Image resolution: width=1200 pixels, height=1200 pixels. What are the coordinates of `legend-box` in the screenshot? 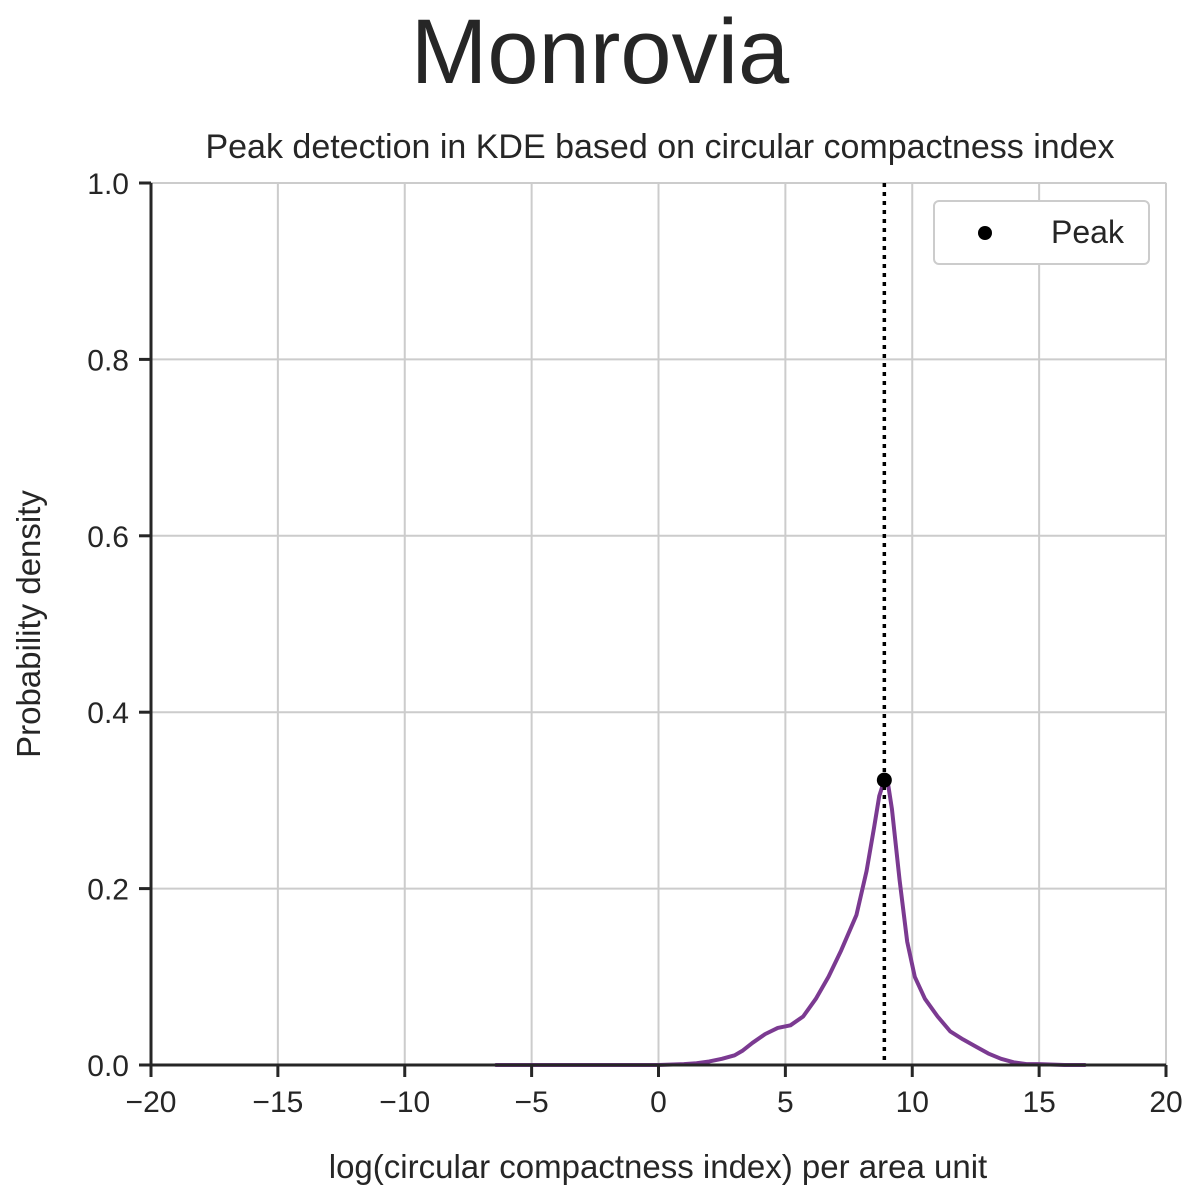 It's located at (1041, 232).